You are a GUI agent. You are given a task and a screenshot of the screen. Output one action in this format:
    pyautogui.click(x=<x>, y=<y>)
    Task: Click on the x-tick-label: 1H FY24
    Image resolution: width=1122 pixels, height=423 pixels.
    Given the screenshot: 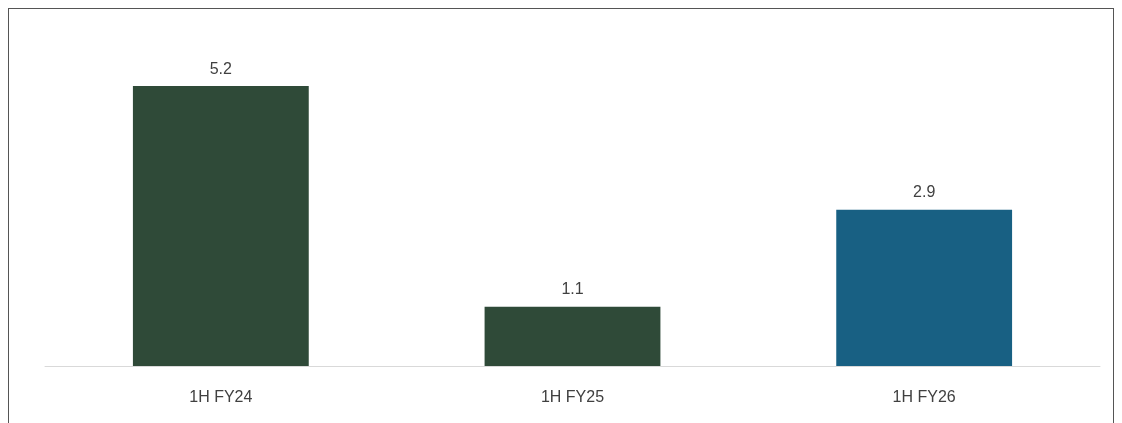 What is the action you would take?
    pyautogui.click(x=221, y=396)
    